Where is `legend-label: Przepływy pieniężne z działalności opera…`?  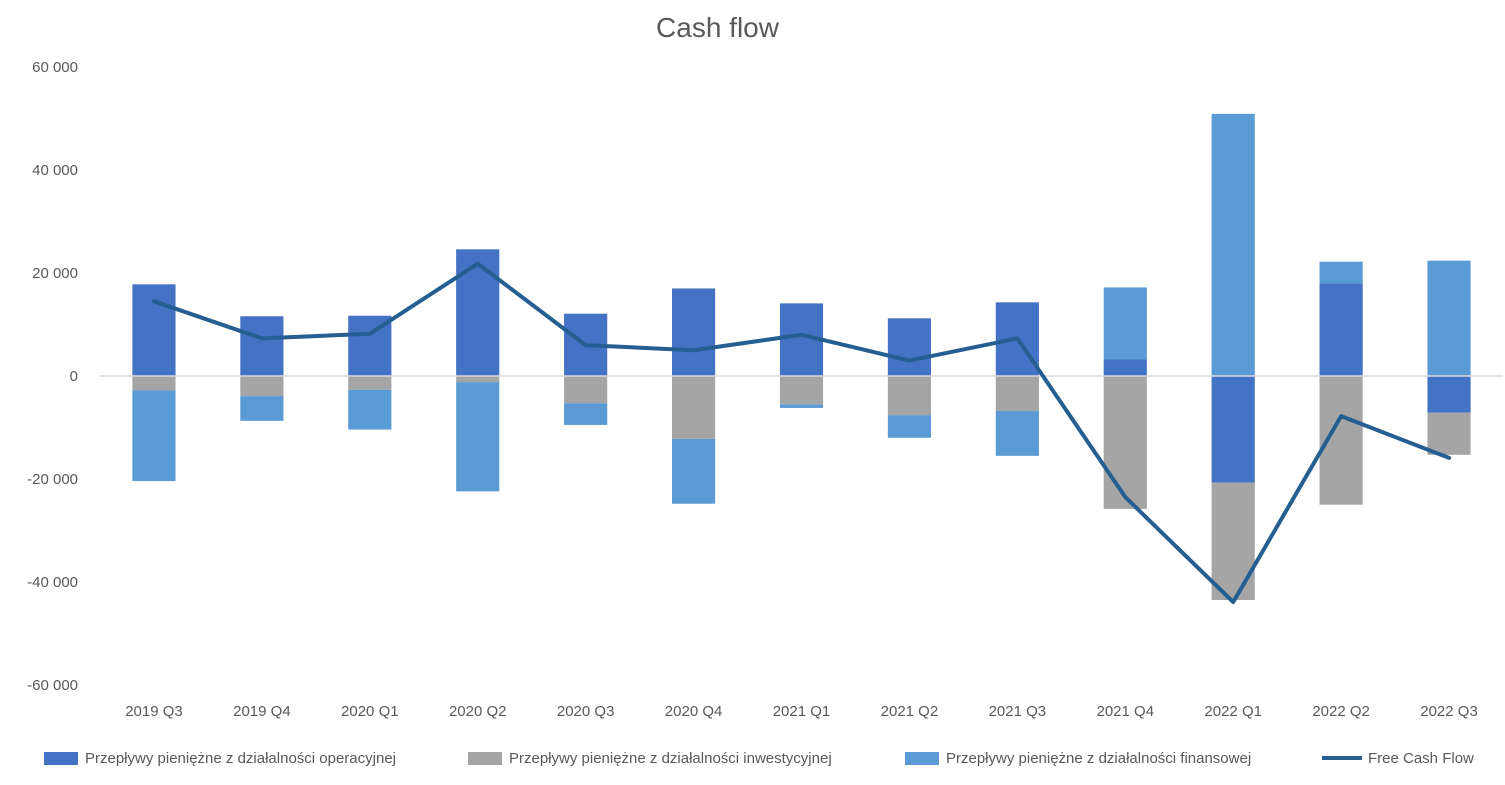 legend-label: Przepływy pieniężne z działalności opera… is located at coordinates (240, 758).